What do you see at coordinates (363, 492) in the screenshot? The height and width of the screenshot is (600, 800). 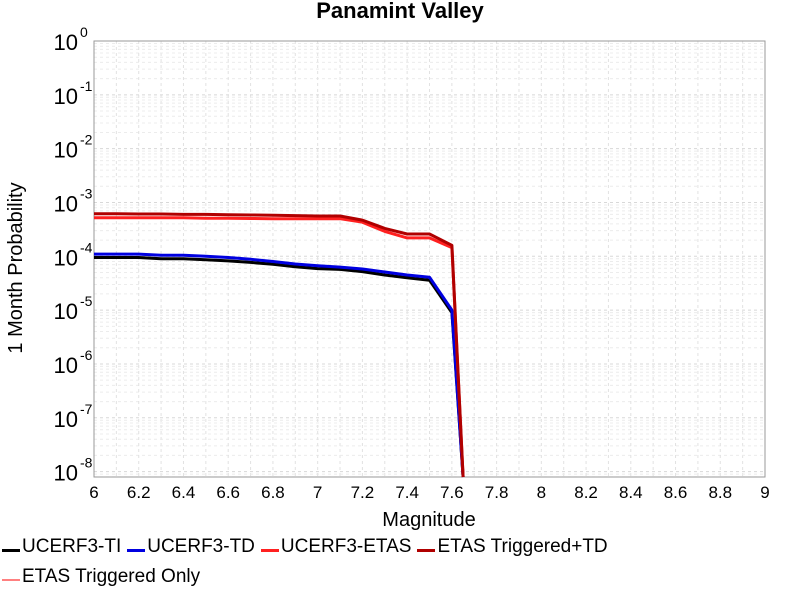 I see `x-tick-label: 7.2` at bounding box center [363, 492].